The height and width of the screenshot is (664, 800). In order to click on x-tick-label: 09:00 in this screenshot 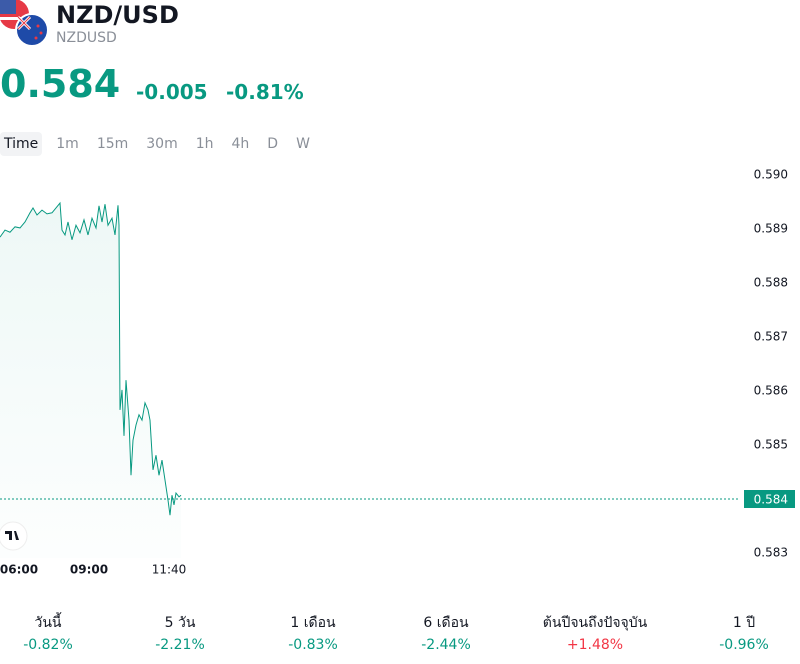, I will do `click(89, 570)`.